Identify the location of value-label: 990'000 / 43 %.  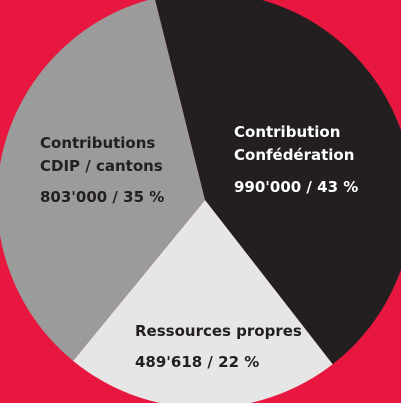
(296, 187).